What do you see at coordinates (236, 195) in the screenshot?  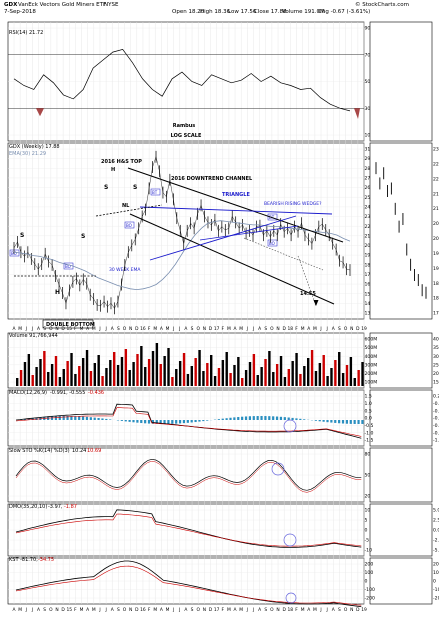 I see `triangle-label: TRIANGLE` at bounding box center [236, 195].